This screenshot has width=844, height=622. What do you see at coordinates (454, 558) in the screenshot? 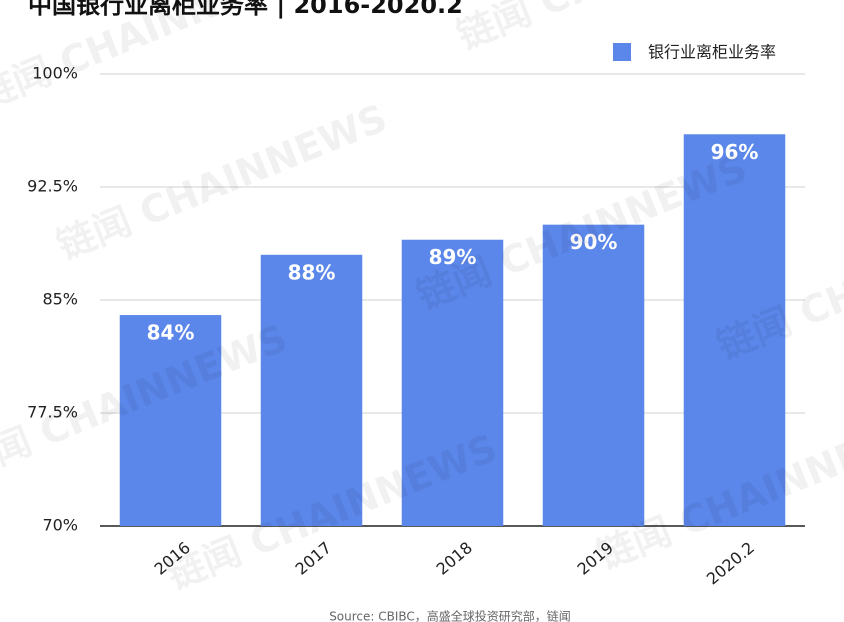
I see `x-tick-label: 2018` at bounding box center [454, 558].